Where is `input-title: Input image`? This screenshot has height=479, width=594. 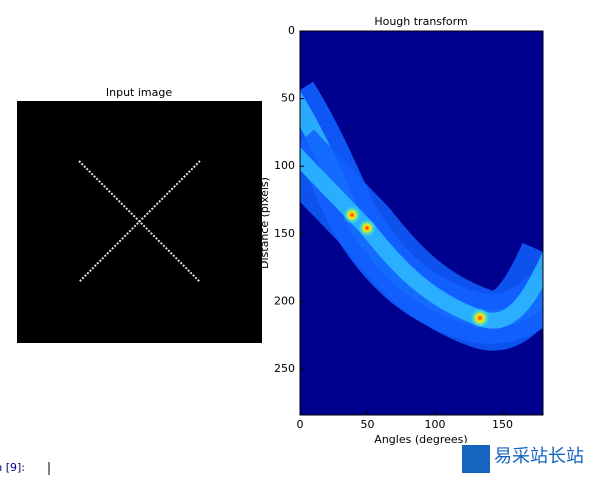
input-title: Input image is located at coordinates (139, 92).